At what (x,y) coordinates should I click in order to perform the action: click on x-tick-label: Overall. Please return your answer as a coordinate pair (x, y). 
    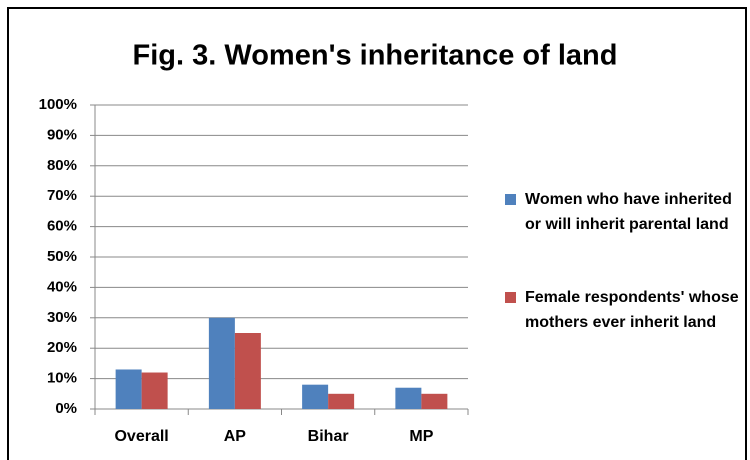
    Looking at the image, I should click on (141, 436).